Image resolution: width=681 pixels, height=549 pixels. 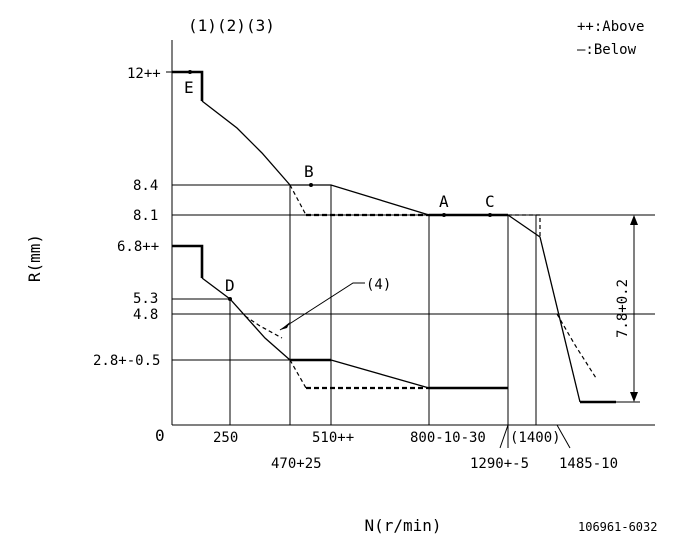 What do you see at coordinates (311, 185) in the screenshot?
I see `point-b-marker` at bounding box center [311, 185].